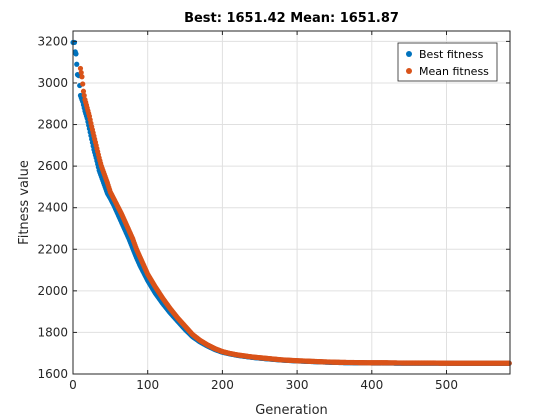 The width and height of the screenshot is (560, 420). I want to click on y-tick-label: 1600, so click(52, 374).